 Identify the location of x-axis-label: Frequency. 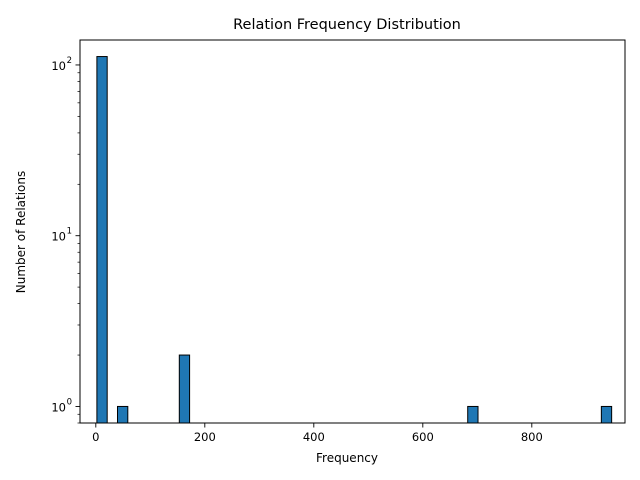
(347, 458).